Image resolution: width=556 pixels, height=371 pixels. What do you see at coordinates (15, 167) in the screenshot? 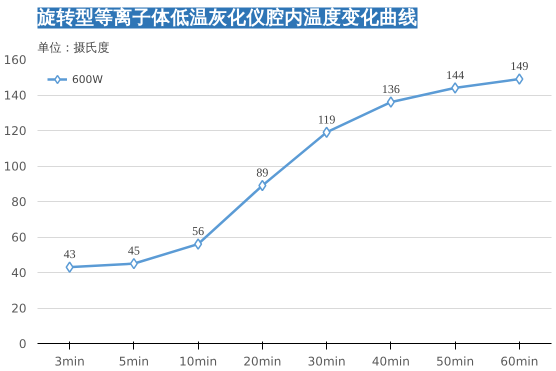
I see `y-tick-label: 100` at bounding box center [15, 167].